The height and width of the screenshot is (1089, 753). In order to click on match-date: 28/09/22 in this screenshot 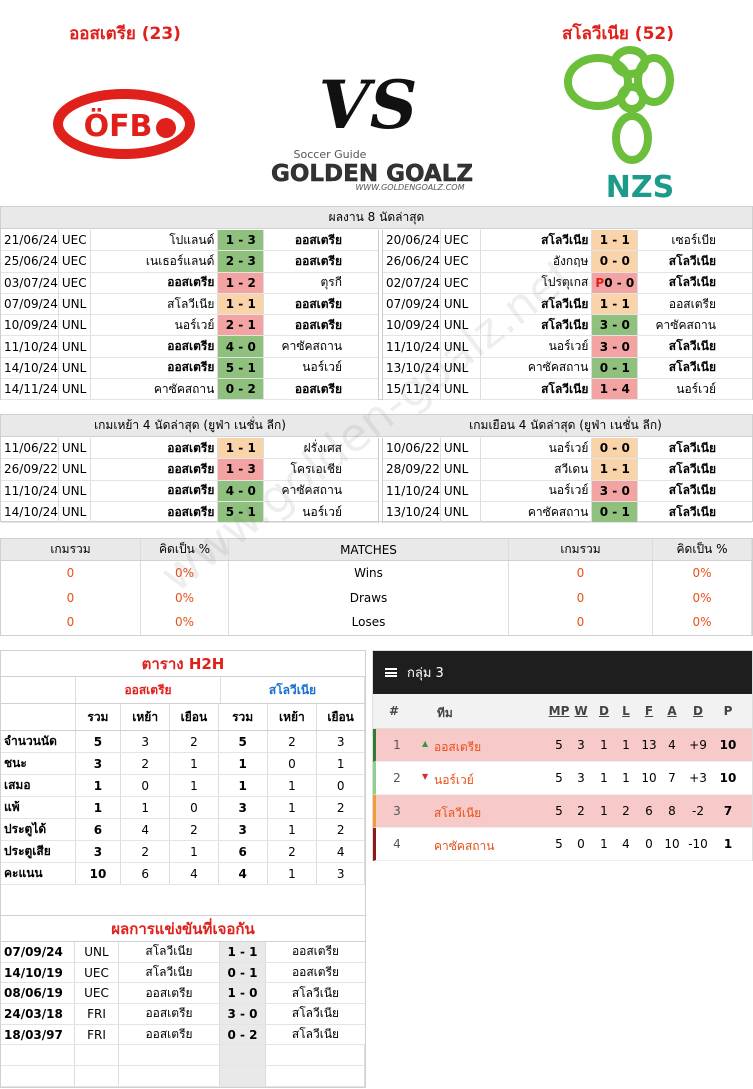, I will do `click(412, 469)`.